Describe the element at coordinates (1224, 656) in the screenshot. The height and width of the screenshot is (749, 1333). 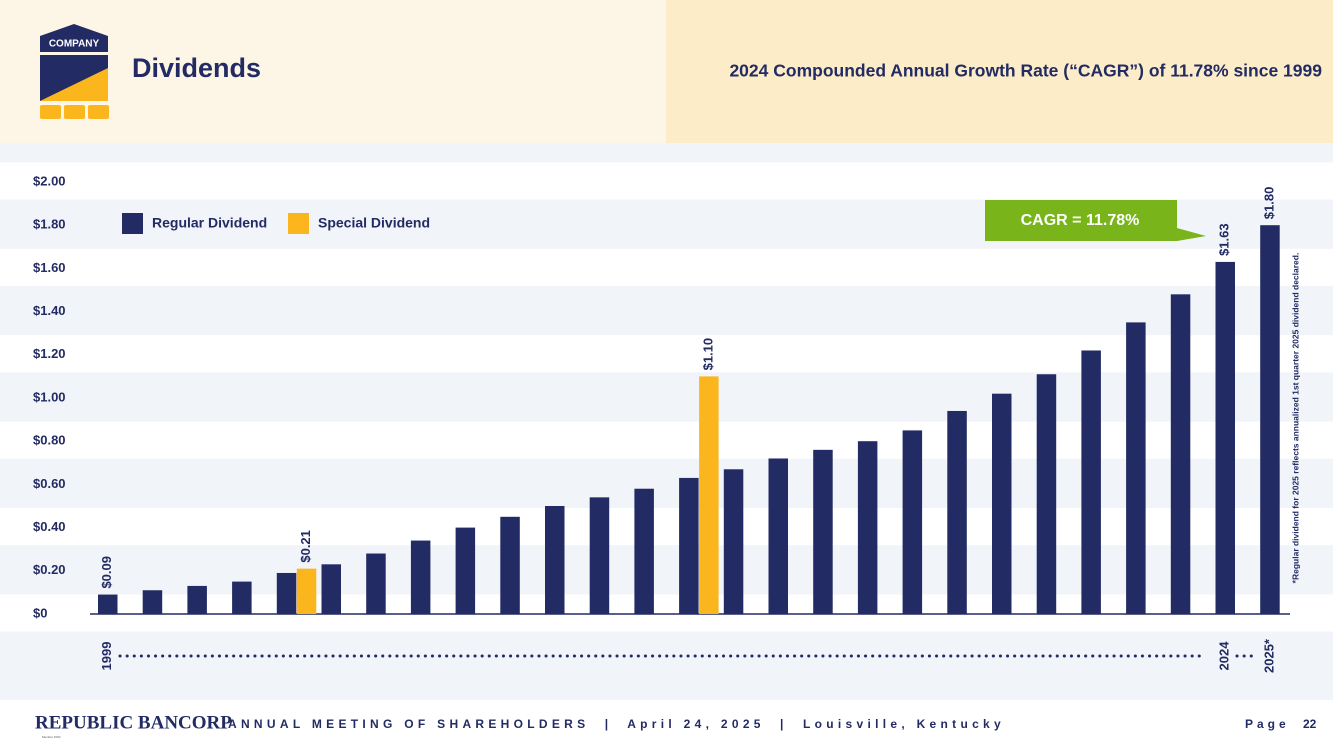
I see `x-tick-label: 2024` at that location.